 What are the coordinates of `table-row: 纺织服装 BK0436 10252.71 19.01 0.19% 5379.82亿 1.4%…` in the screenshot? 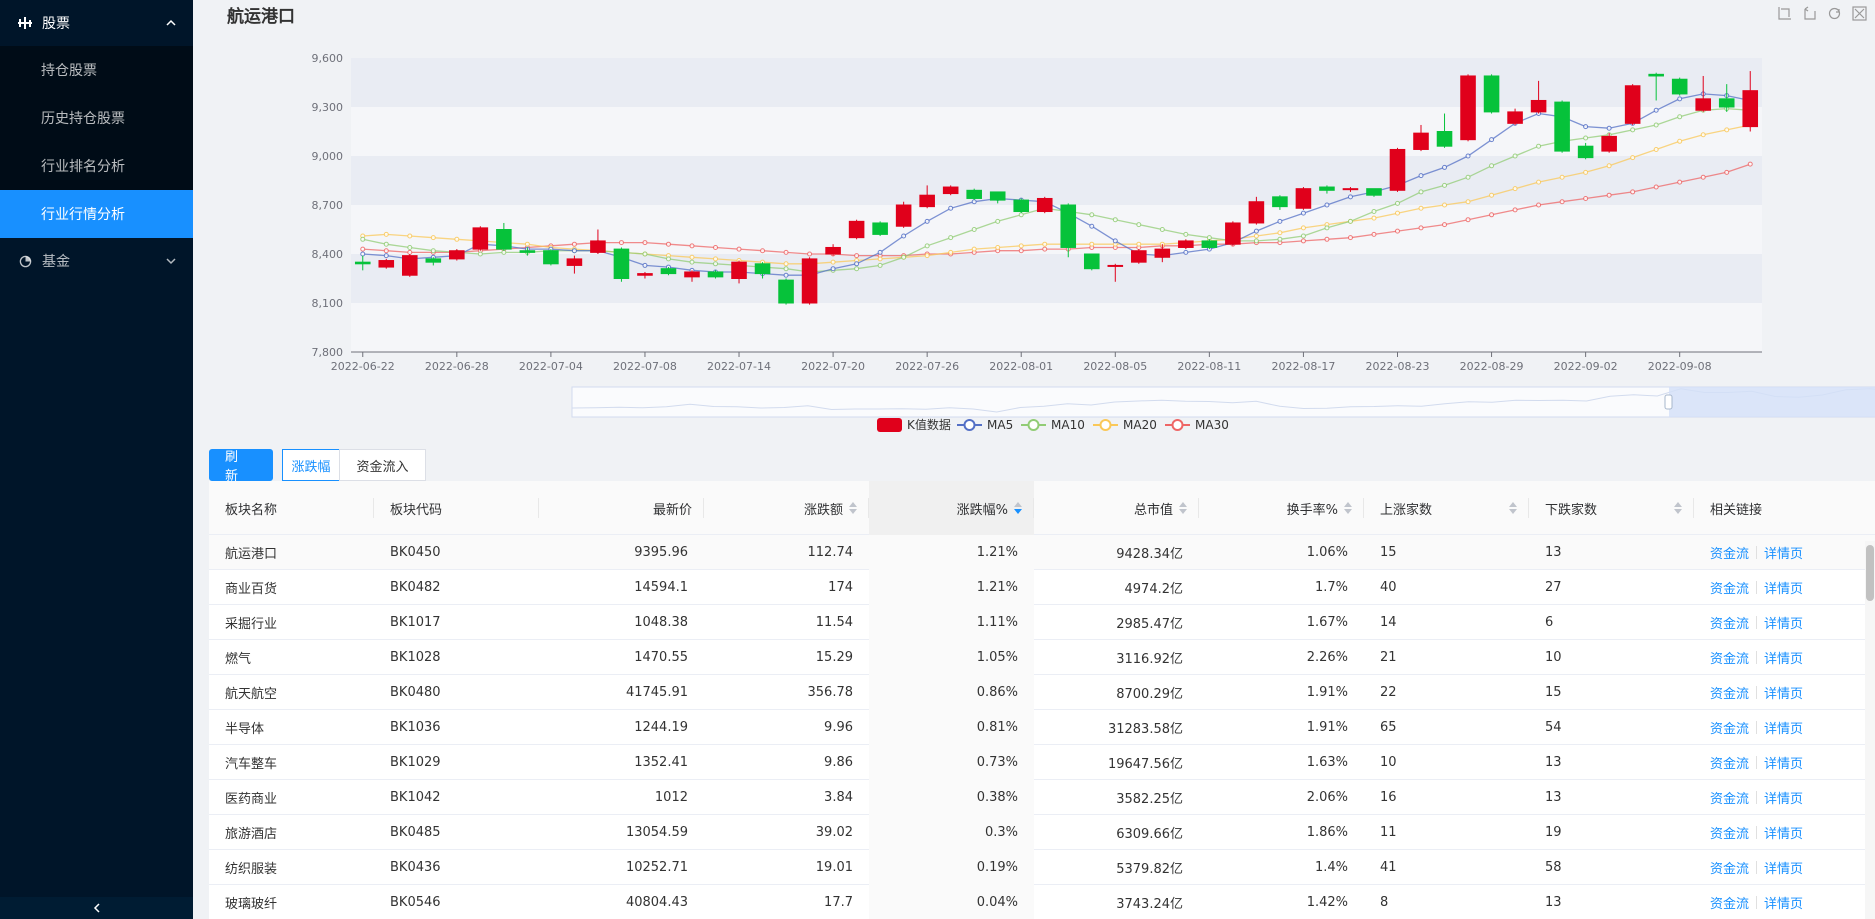 It's located at (1042, 867).